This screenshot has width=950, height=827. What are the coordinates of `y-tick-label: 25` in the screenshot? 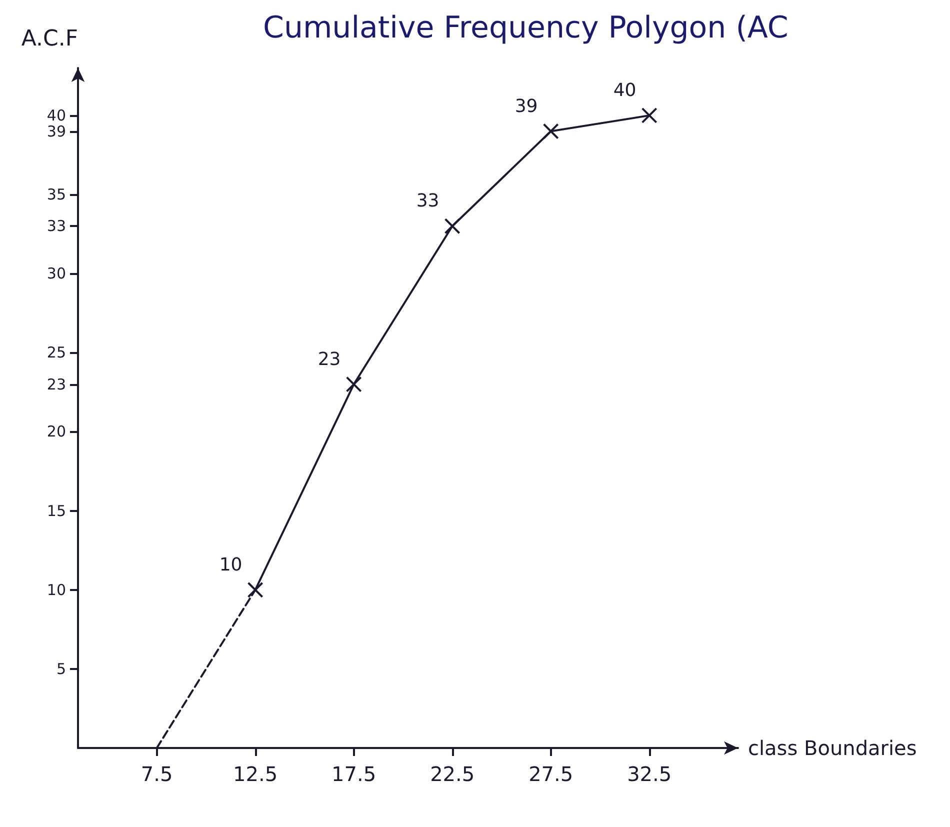 It's located at (56, 353).